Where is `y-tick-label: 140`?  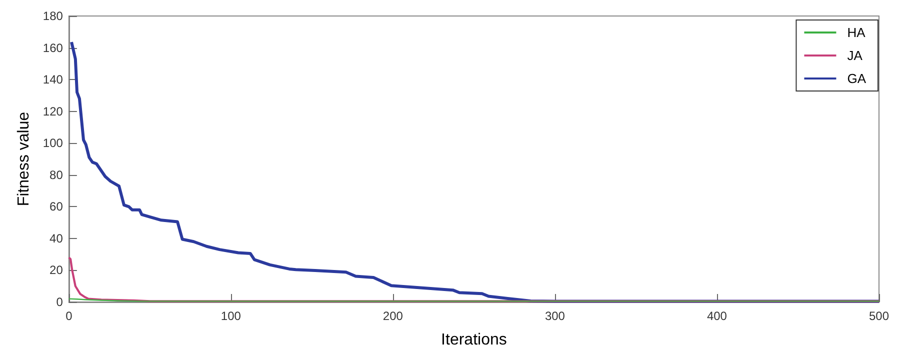
y-tick-label: 140 is located at coordinates (53, 79).